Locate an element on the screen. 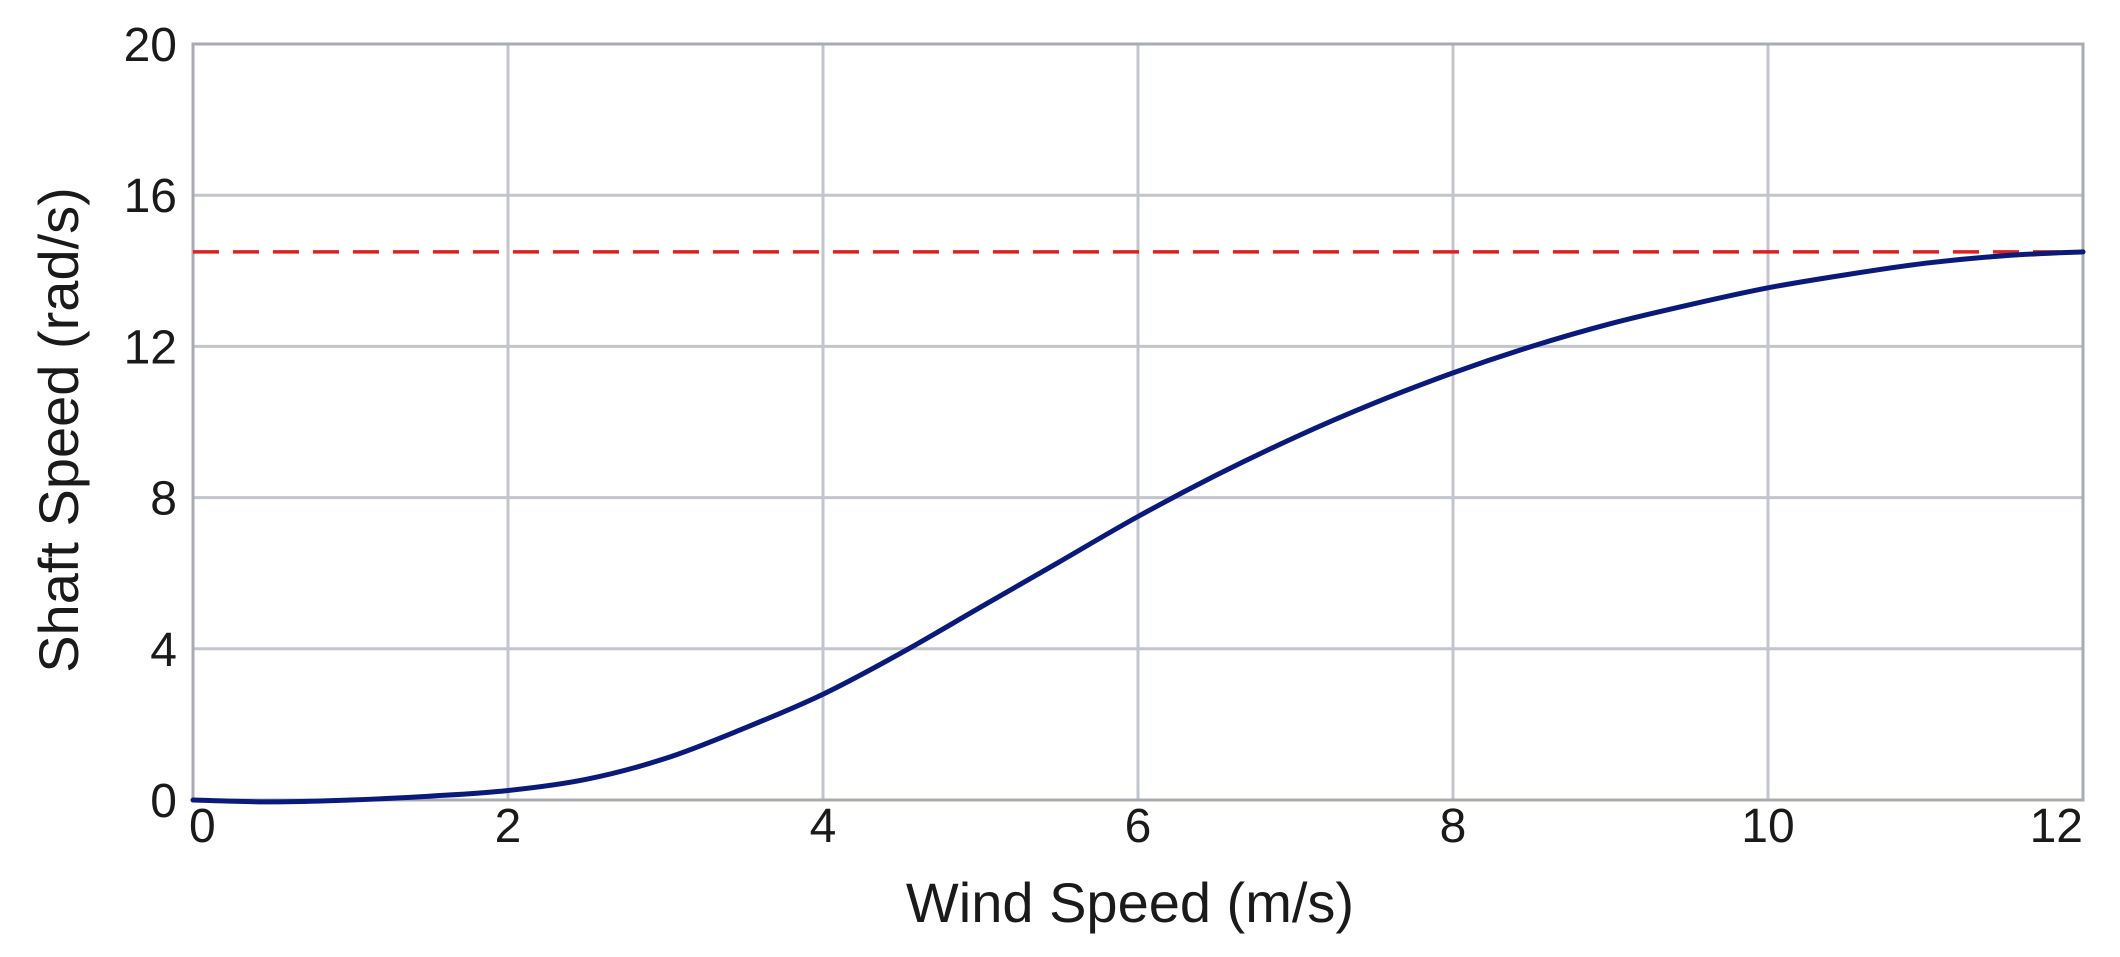  x-tick-label-6: 12 is located at coordinates (2056, 826).